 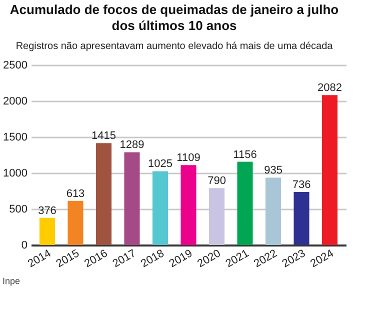 What do you see at coordinates (330, 88) in the screenshot?
I see `data-label: 2082` at bounding box center [330, 88].